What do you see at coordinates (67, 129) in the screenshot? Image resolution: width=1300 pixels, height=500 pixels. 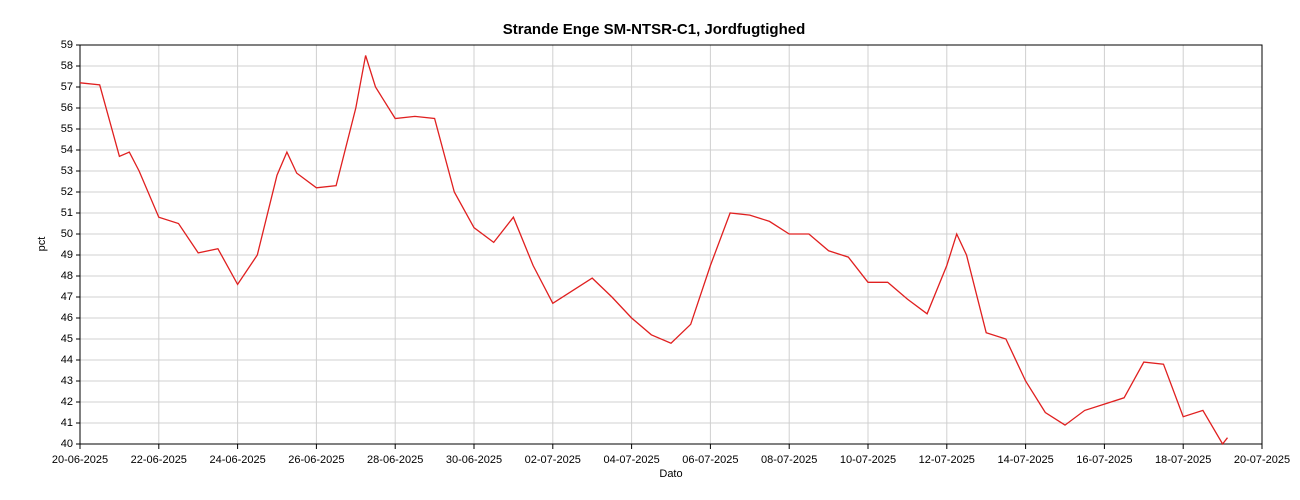 I see `y-tick-label: 55` at bounding box center [67, 129].